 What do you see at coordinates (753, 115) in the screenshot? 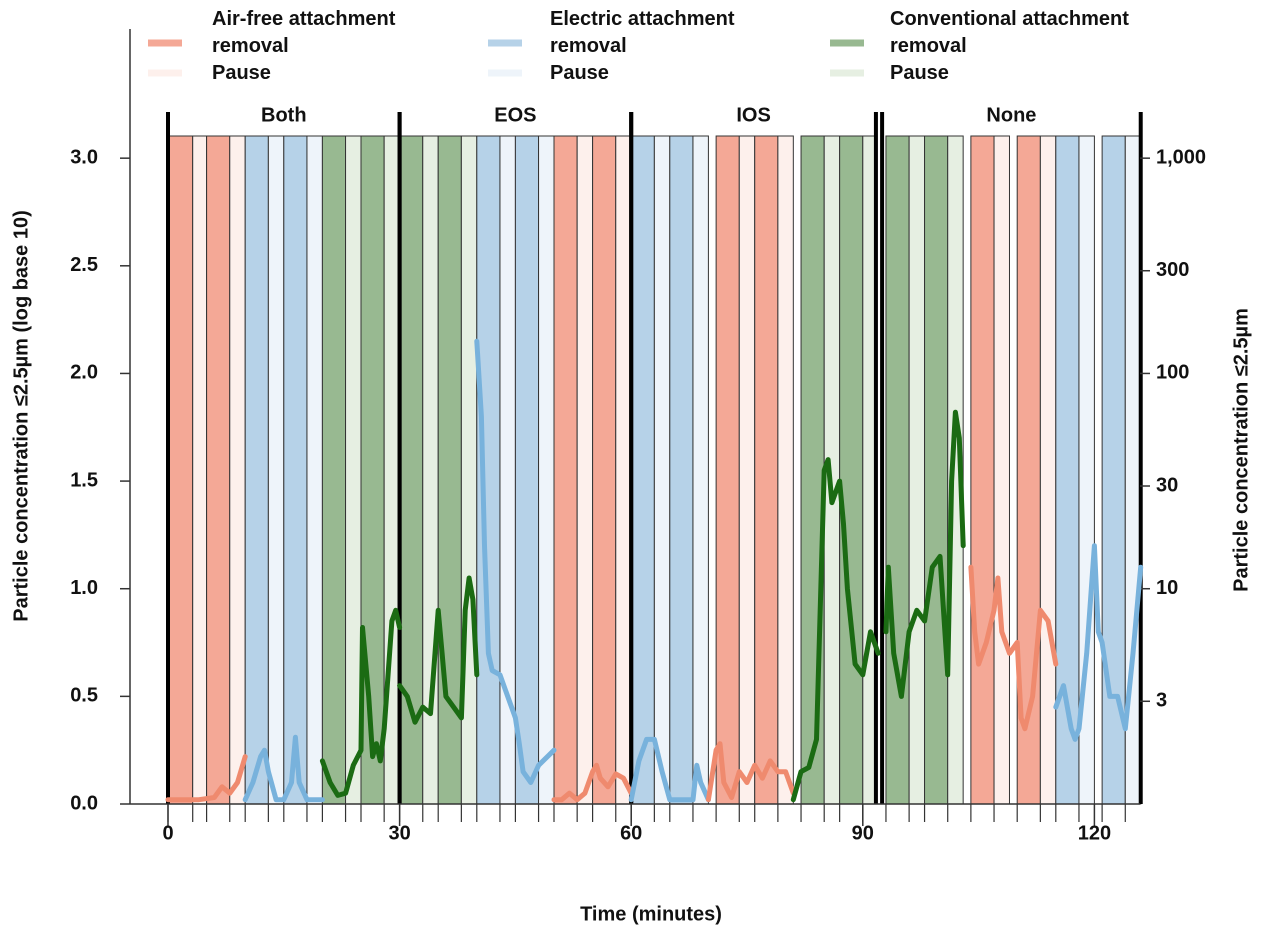
I see `block-label: IOS` at bounding box center [753, 115].